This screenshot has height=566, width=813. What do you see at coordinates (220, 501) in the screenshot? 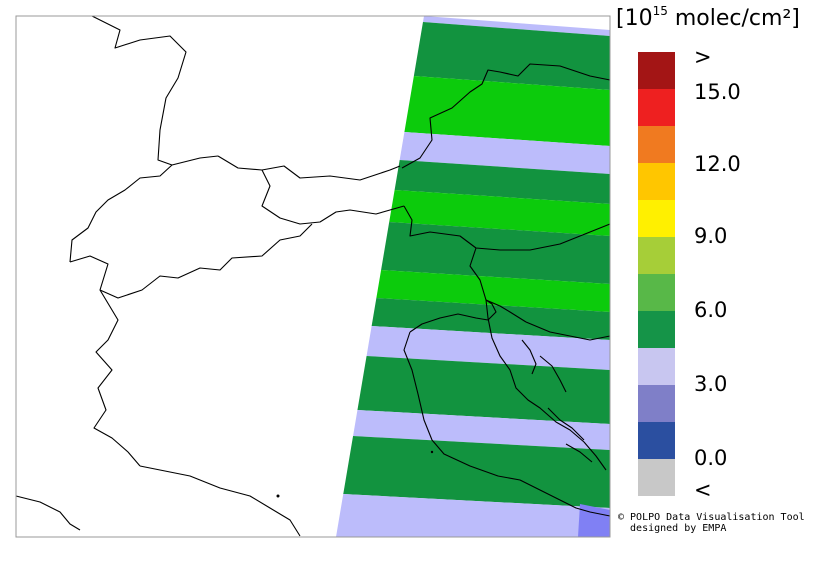
I see `border-italy-inner` at bounding box center [220, 501].